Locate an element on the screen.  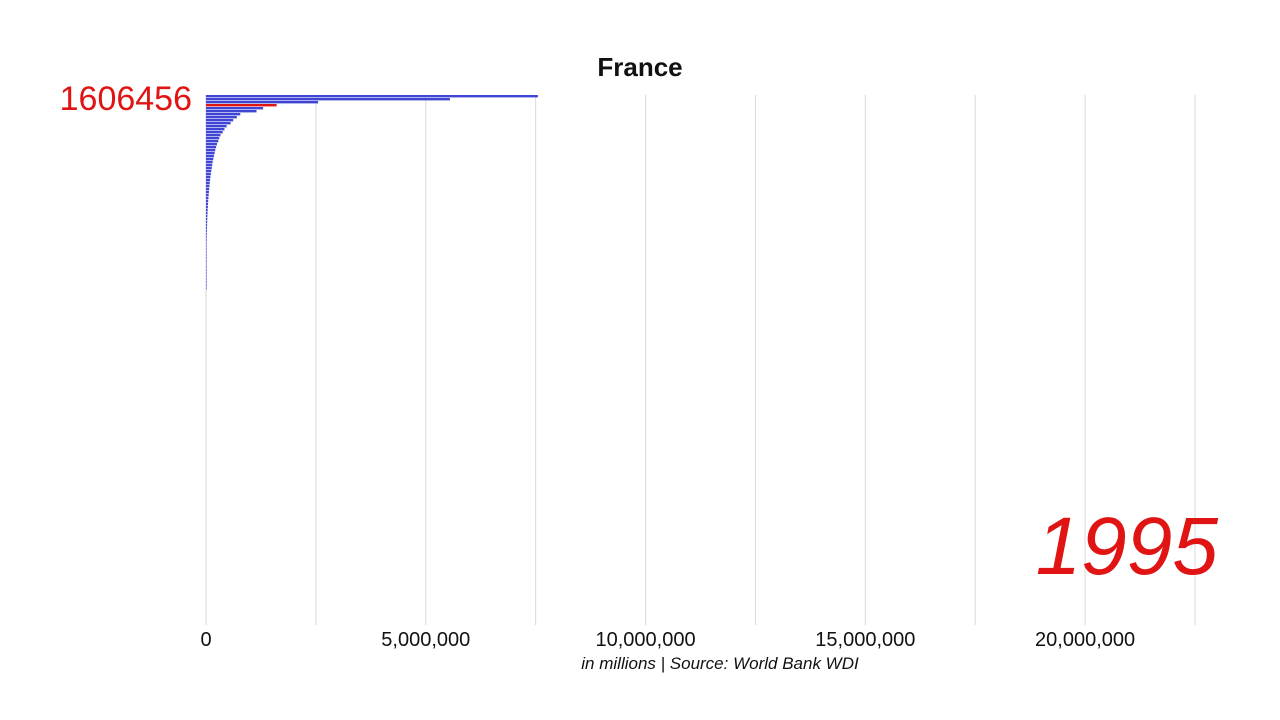
x-tick-label: 10,000,000 is located at coordinates (646, 640).